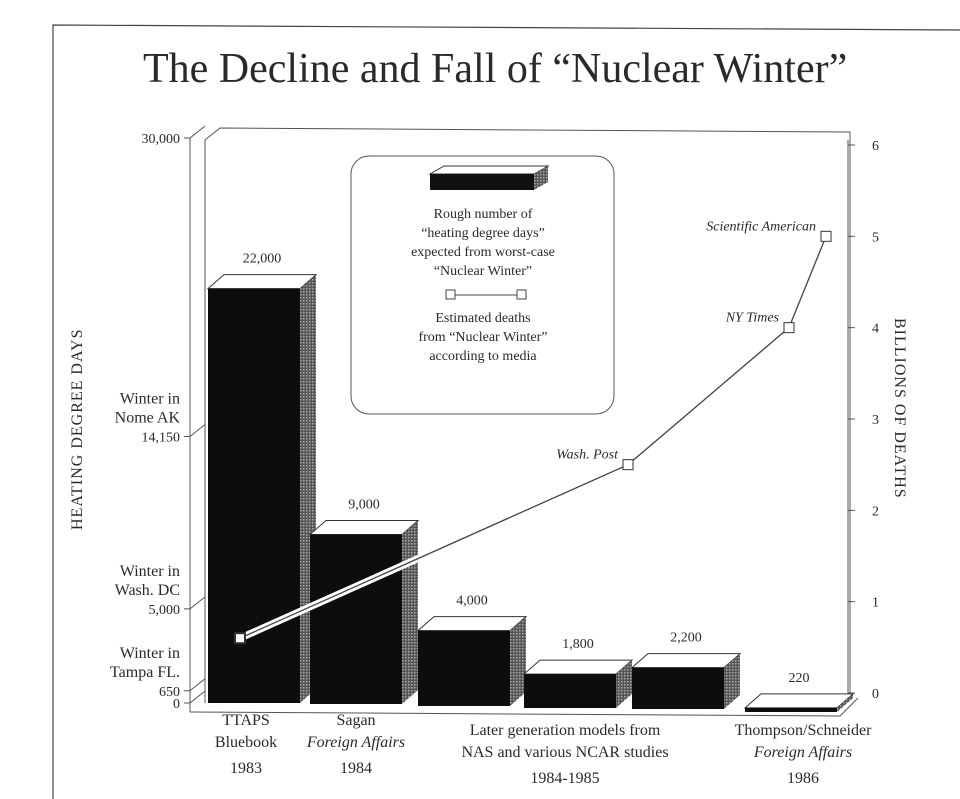 The height and width of the screenshot is (799, 960). What do you see at coordinates (483, 356) in the screenshot?
I see `legend-line-text: according to media` at bounding box center [483, 356].